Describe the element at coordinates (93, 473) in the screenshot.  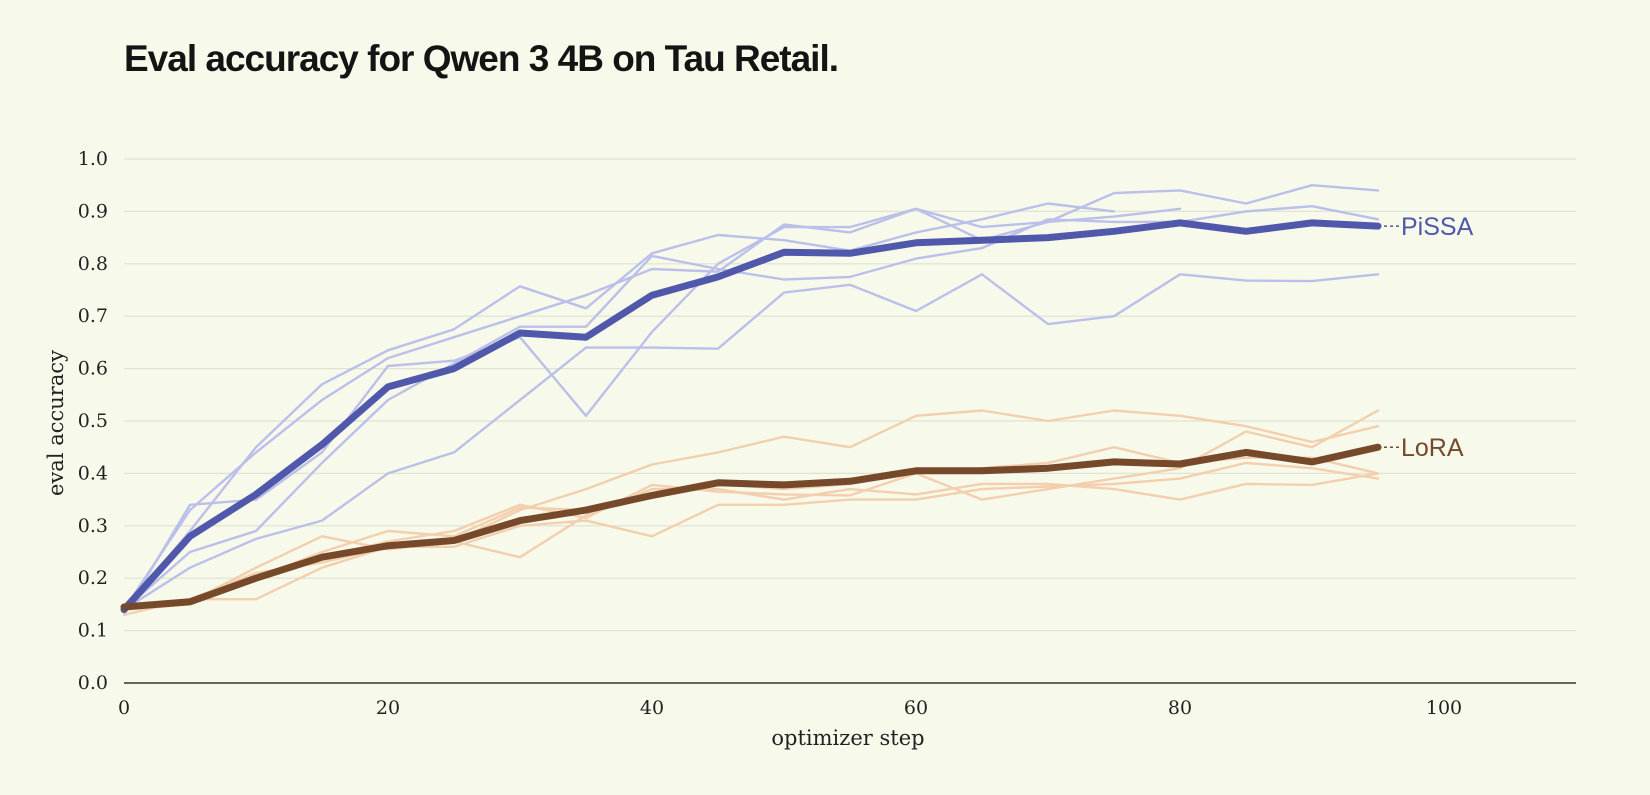
I see `y-tick-label: 0.4` at that location.